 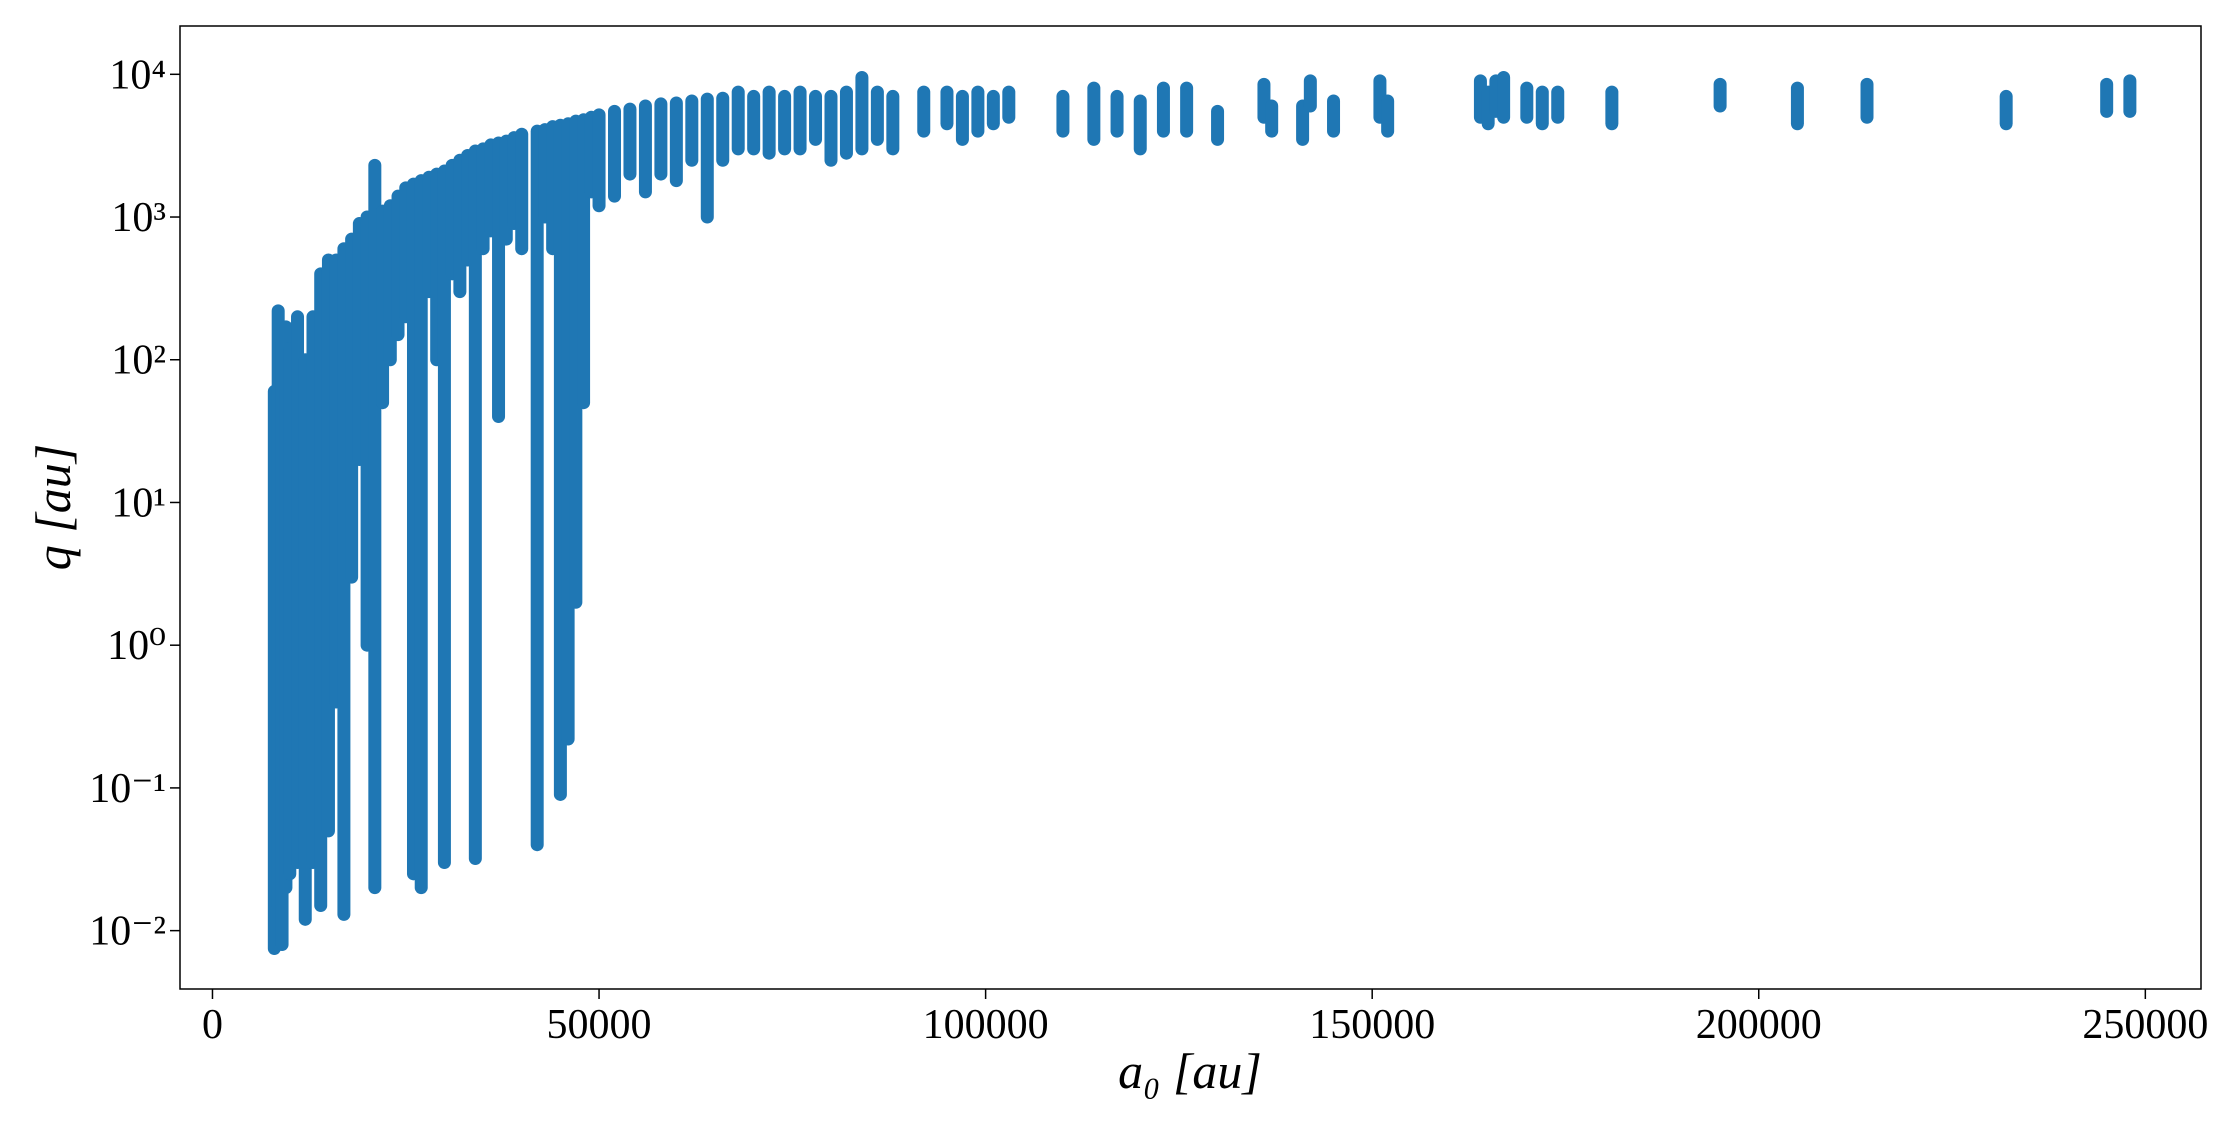 What do you see at coordinates (136, 646) in the screenshot?
I see `y-tick-label: 10⁰` at bounding box center [136, 646].